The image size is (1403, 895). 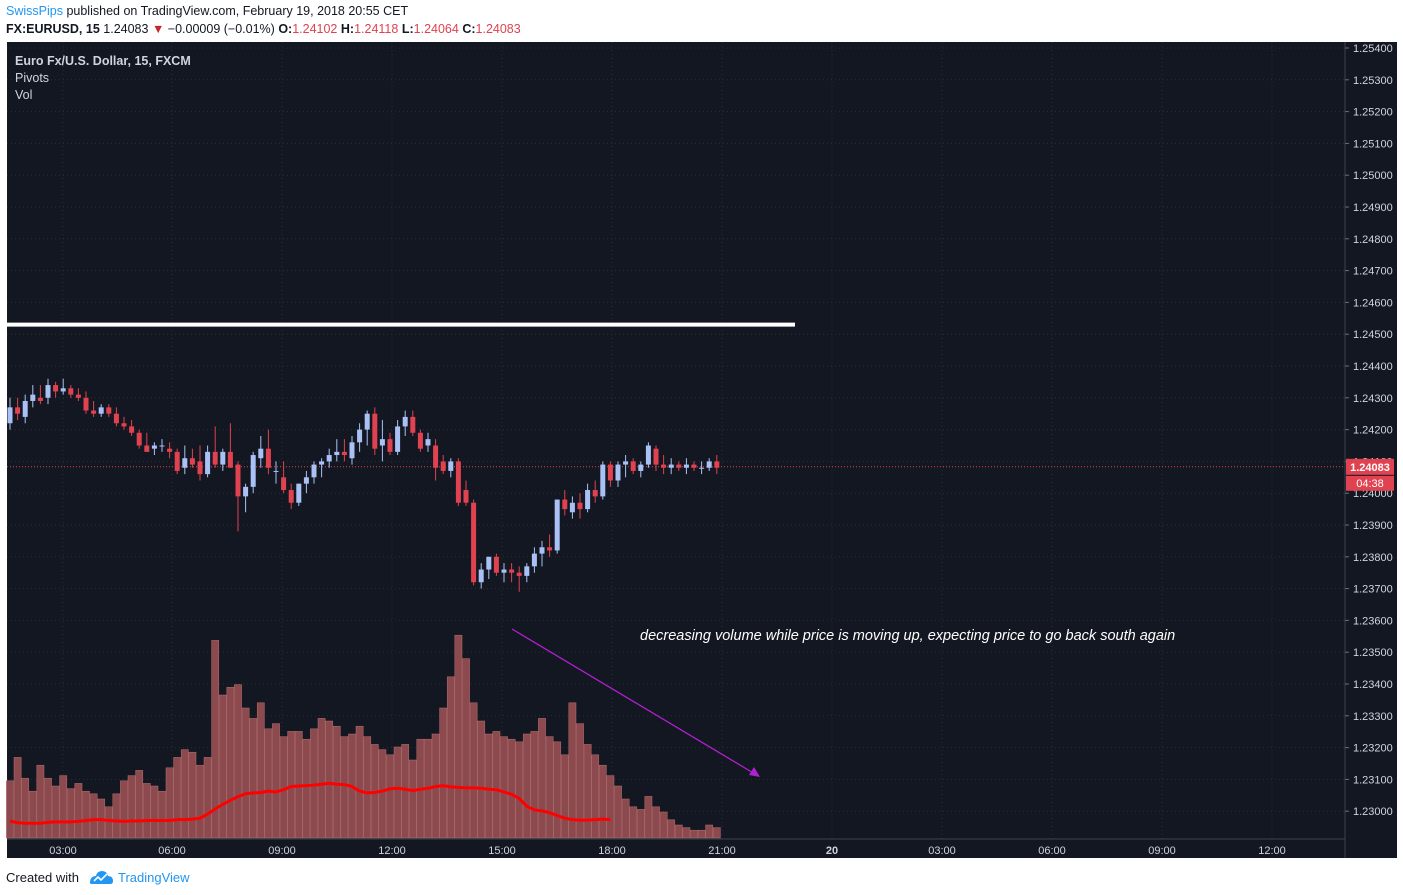 I want to click on candles, so click(x=363, y=485).